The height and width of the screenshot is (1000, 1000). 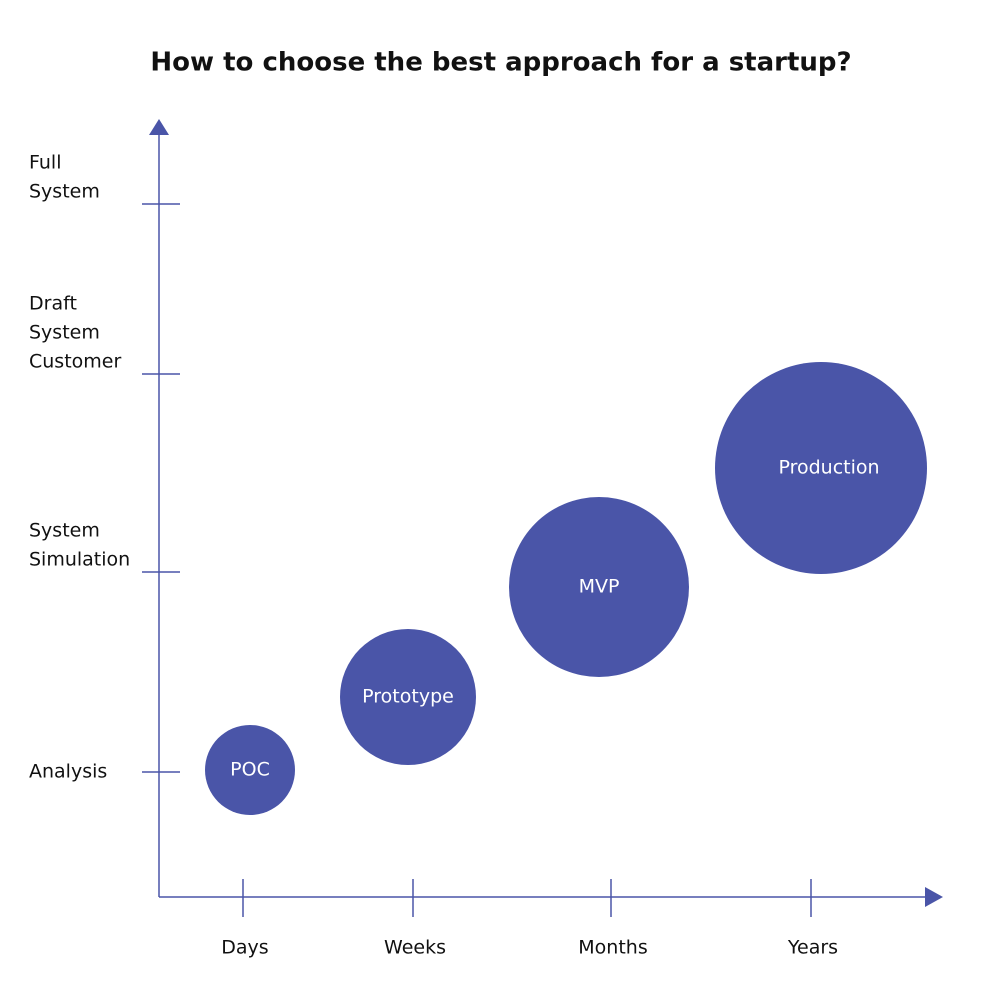 What do you see at coordinates (812, 948) in the screenshot?
I see `x-level-label: Years` at bounding box center [812, 948].